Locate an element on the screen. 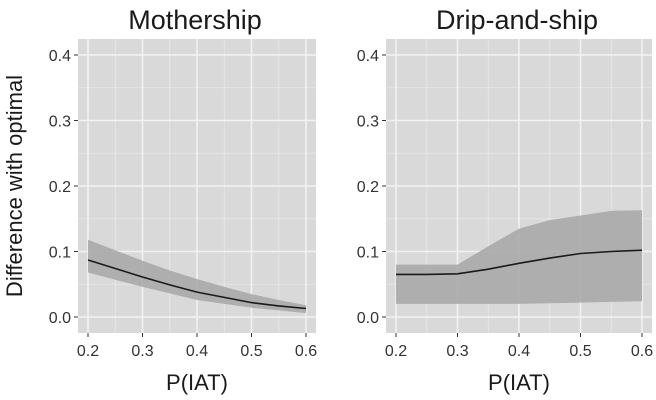 Image resolution: width=656 pixels, height=400 pixels. panel-1-y-tick-label: 0.3 is located at coordinates (60, 122).